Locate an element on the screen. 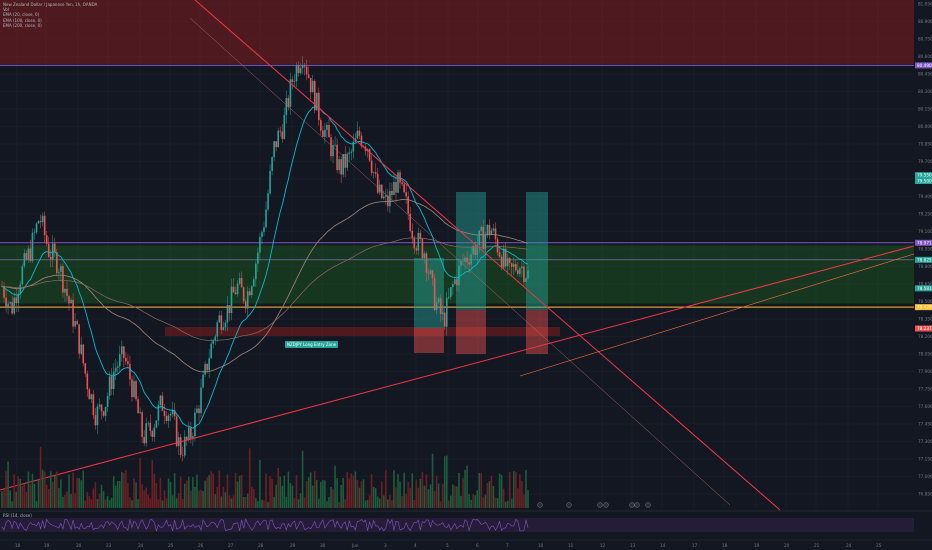  x-tick-label: Jun is located at coordinates (355, 545).